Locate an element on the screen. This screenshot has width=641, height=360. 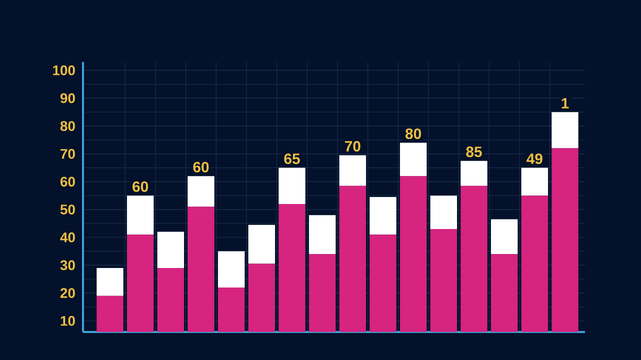
annotation: 85 is located at coordinates (474, 152).